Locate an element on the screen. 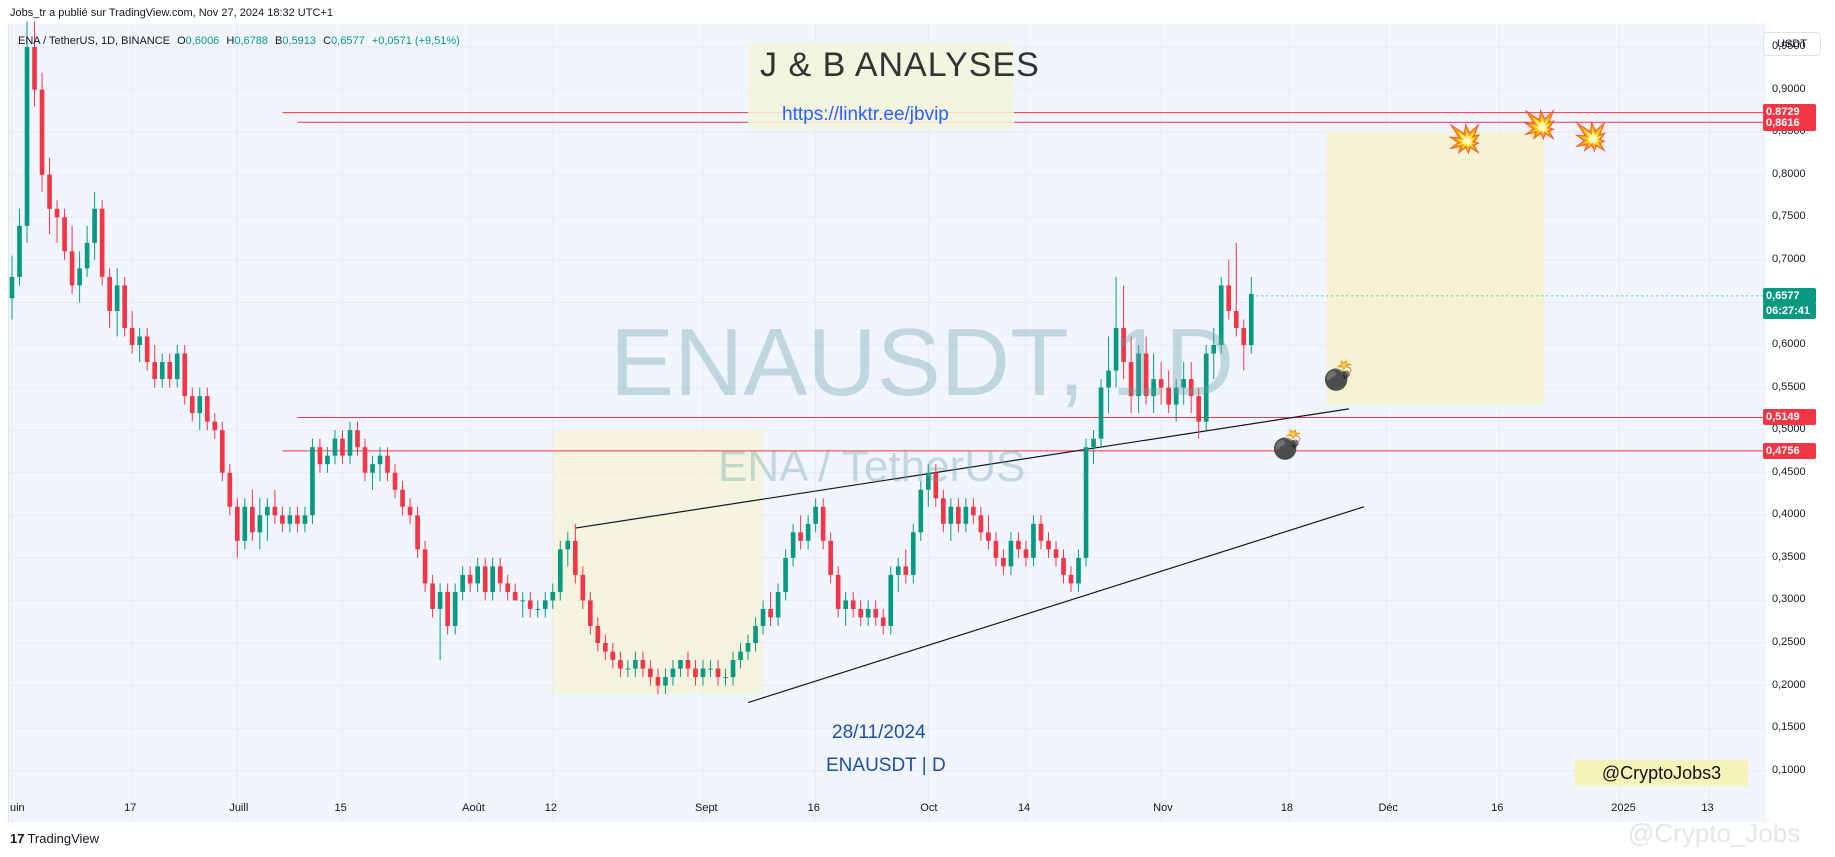  time-tick: 15 is located at coordinates (340, 808).